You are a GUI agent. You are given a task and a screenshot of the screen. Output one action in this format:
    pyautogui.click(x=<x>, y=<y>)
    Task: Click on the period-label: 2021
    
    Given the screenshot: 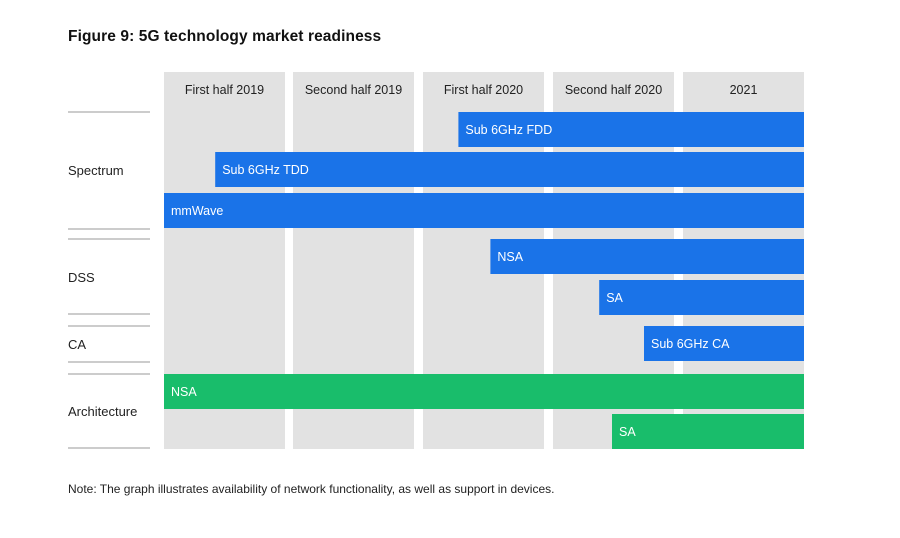 What is the action you would take?
    pyautogui.click(x=744, y=90)
    